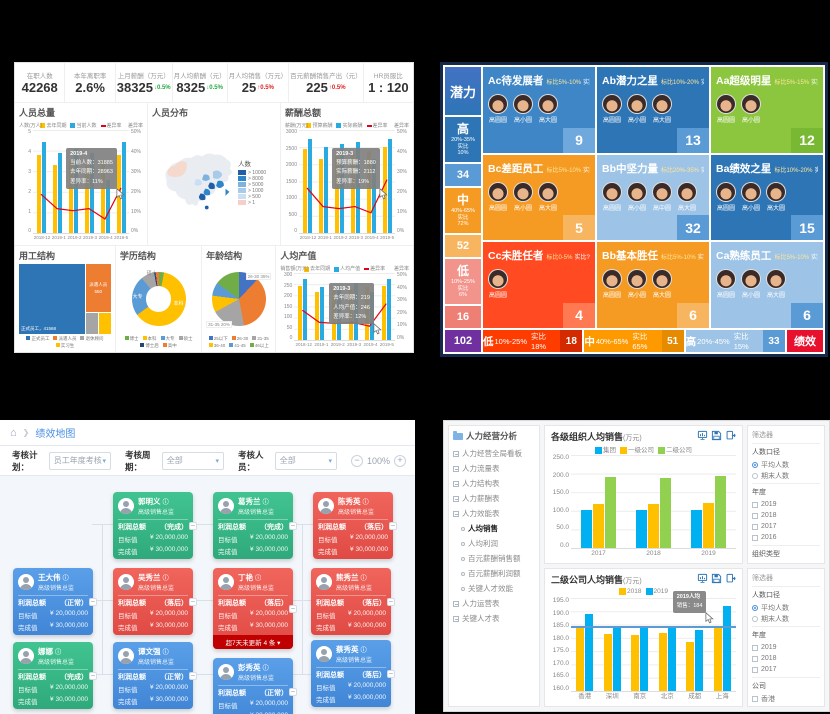 Image resolution: width=830 pixels, height=714 pixels. What do you see at coordinates (347, 268) in the screenshot?
I see `legend-item: 人均产值` at bounding box center [347, 268].